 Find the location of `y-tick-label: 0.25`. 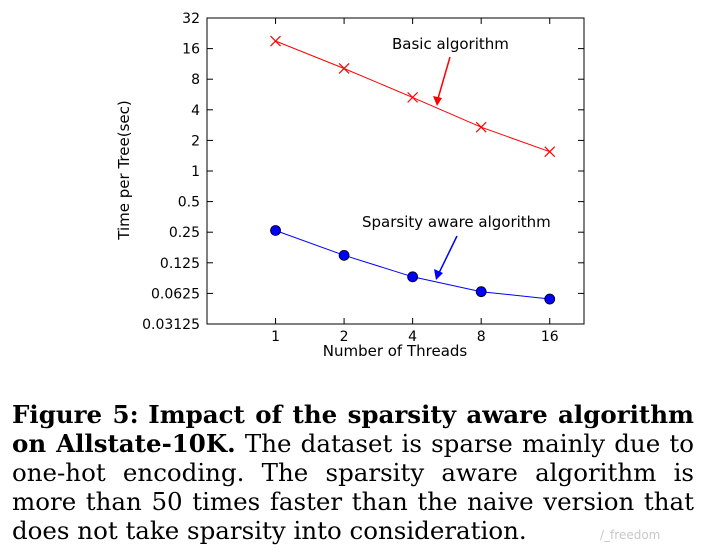

y-tick-label: 0.25 is located at coordinates (184, 233).